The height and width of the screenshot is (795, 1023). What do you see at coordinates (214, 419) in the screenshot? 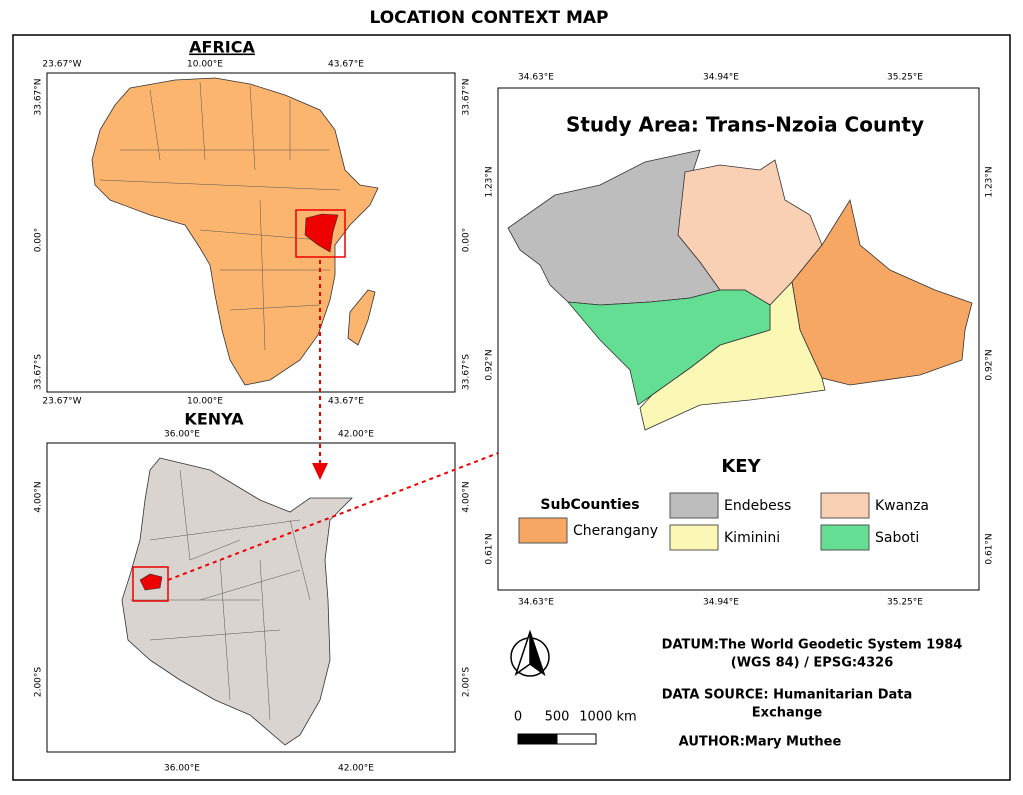
I see `kenya-title: KENYA` at bounding box center [214, 419].